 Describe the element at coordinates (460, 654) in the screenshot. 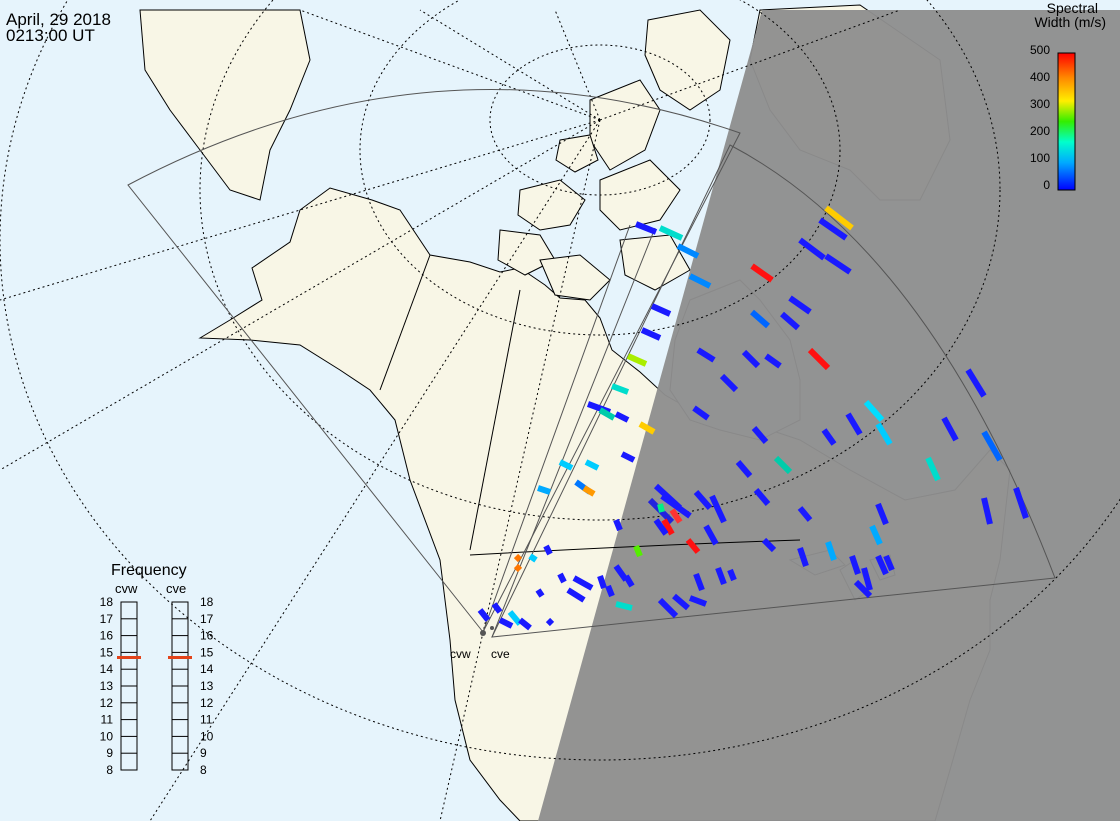

I see `cvw-site-label: cvw` at that location.